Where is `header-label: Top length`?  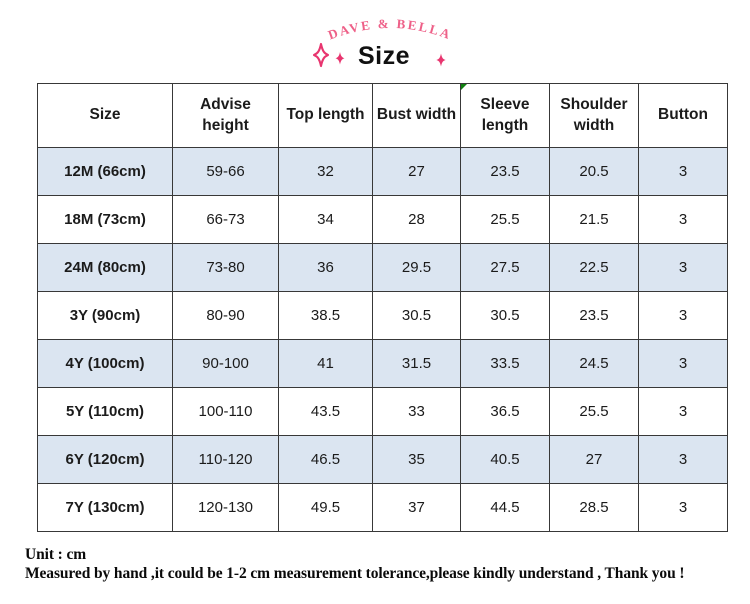 header-label: Top length is located at coordinates (325, 115).